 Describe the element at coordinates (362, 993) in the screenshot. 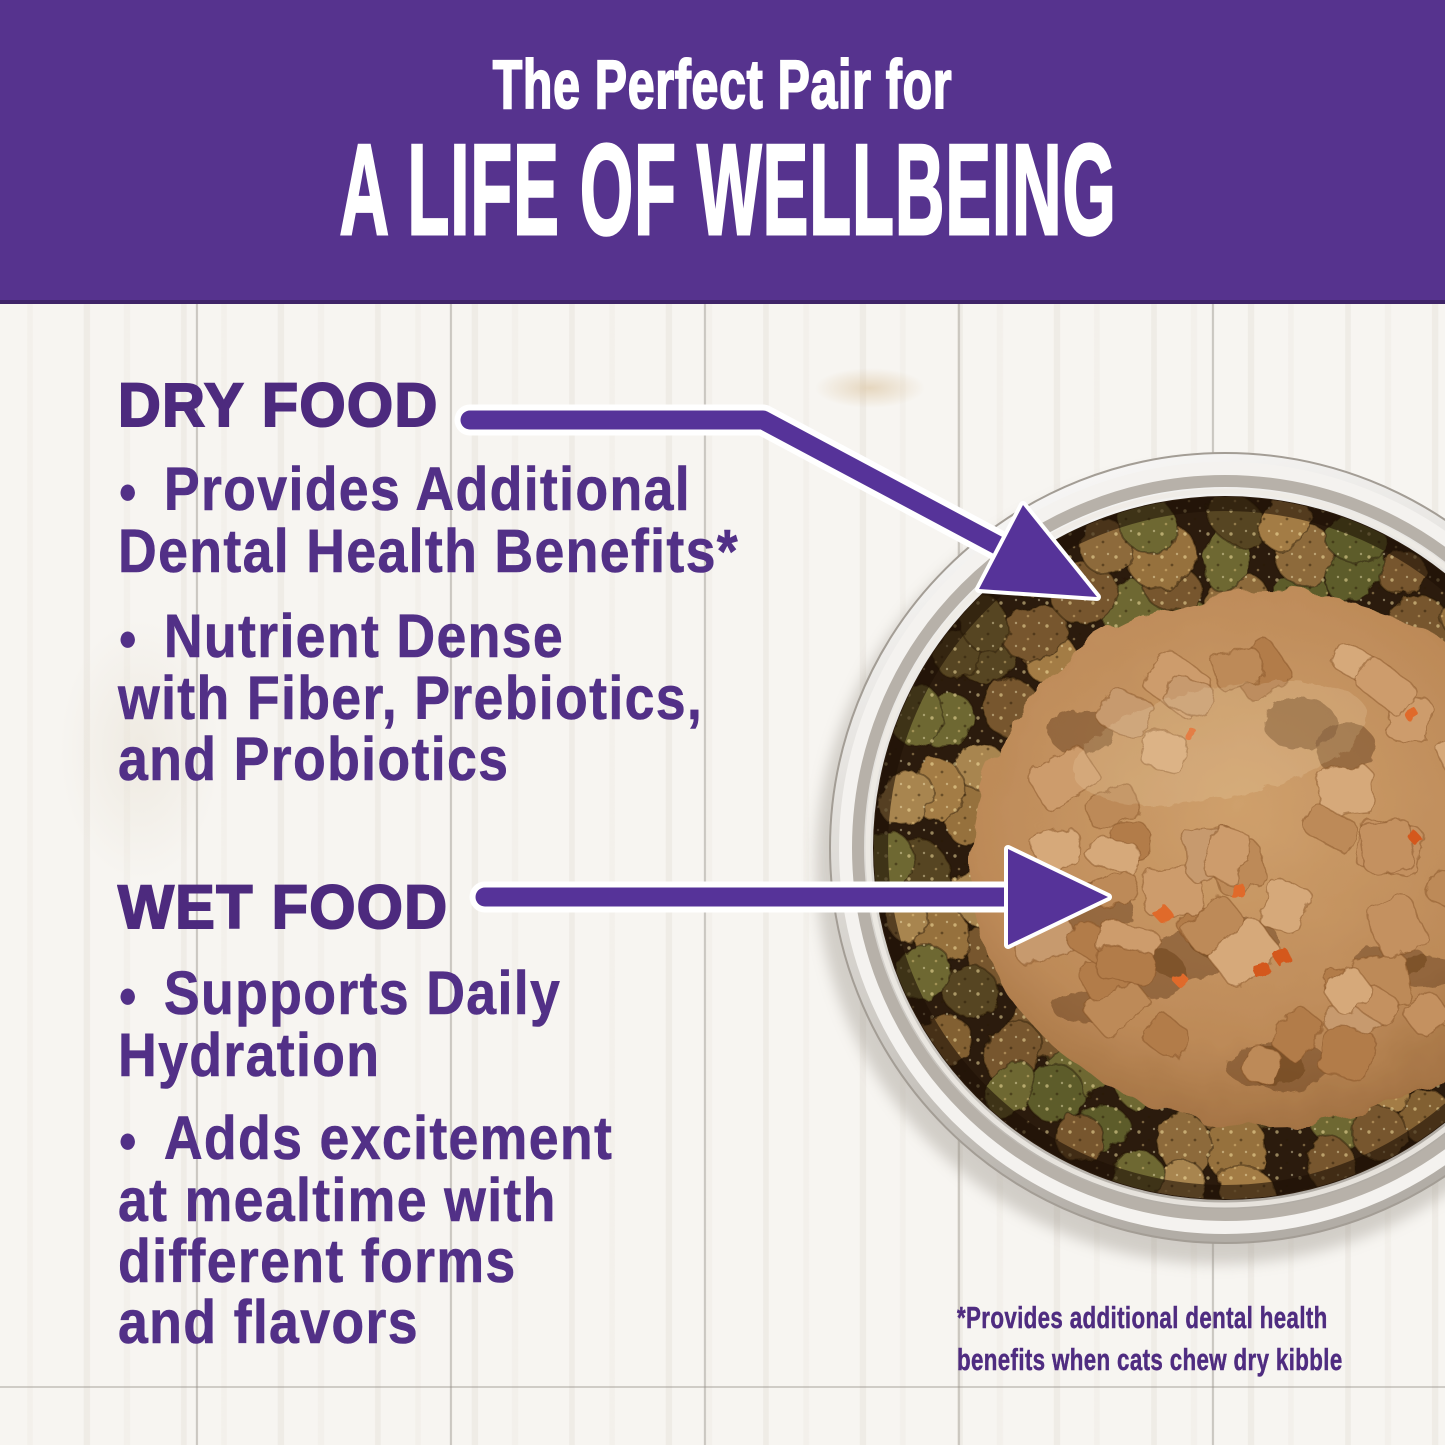

I see `bullet-text: Supports Daily` at that location.